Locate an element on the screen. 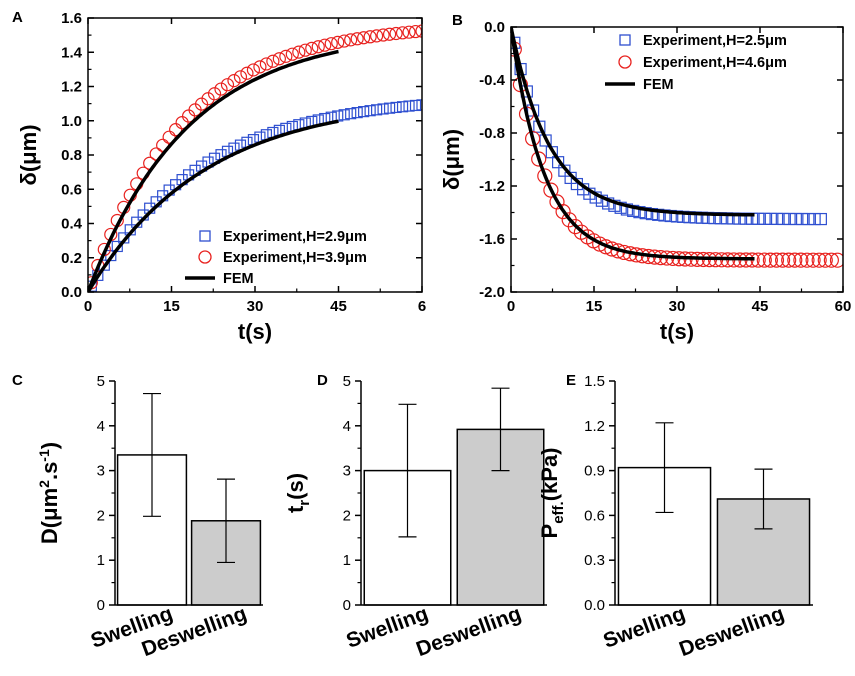 This screenshot has width=855, height=676. y-tick-label: 0.4 is located at coordinates (72, 224).